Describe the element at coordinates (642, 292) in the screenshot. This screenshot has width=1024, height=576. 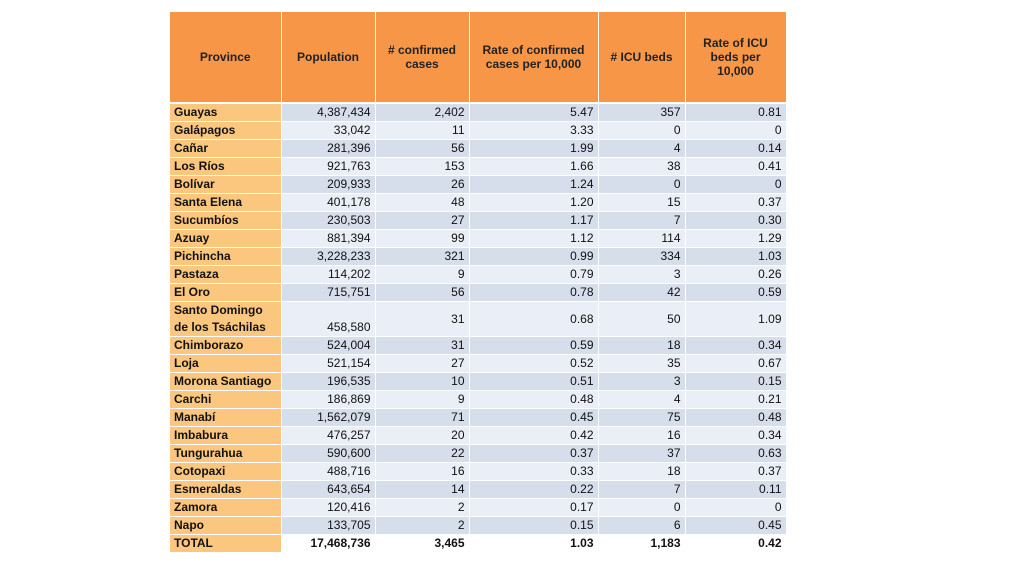
I see `data-cell: 42` at that location.